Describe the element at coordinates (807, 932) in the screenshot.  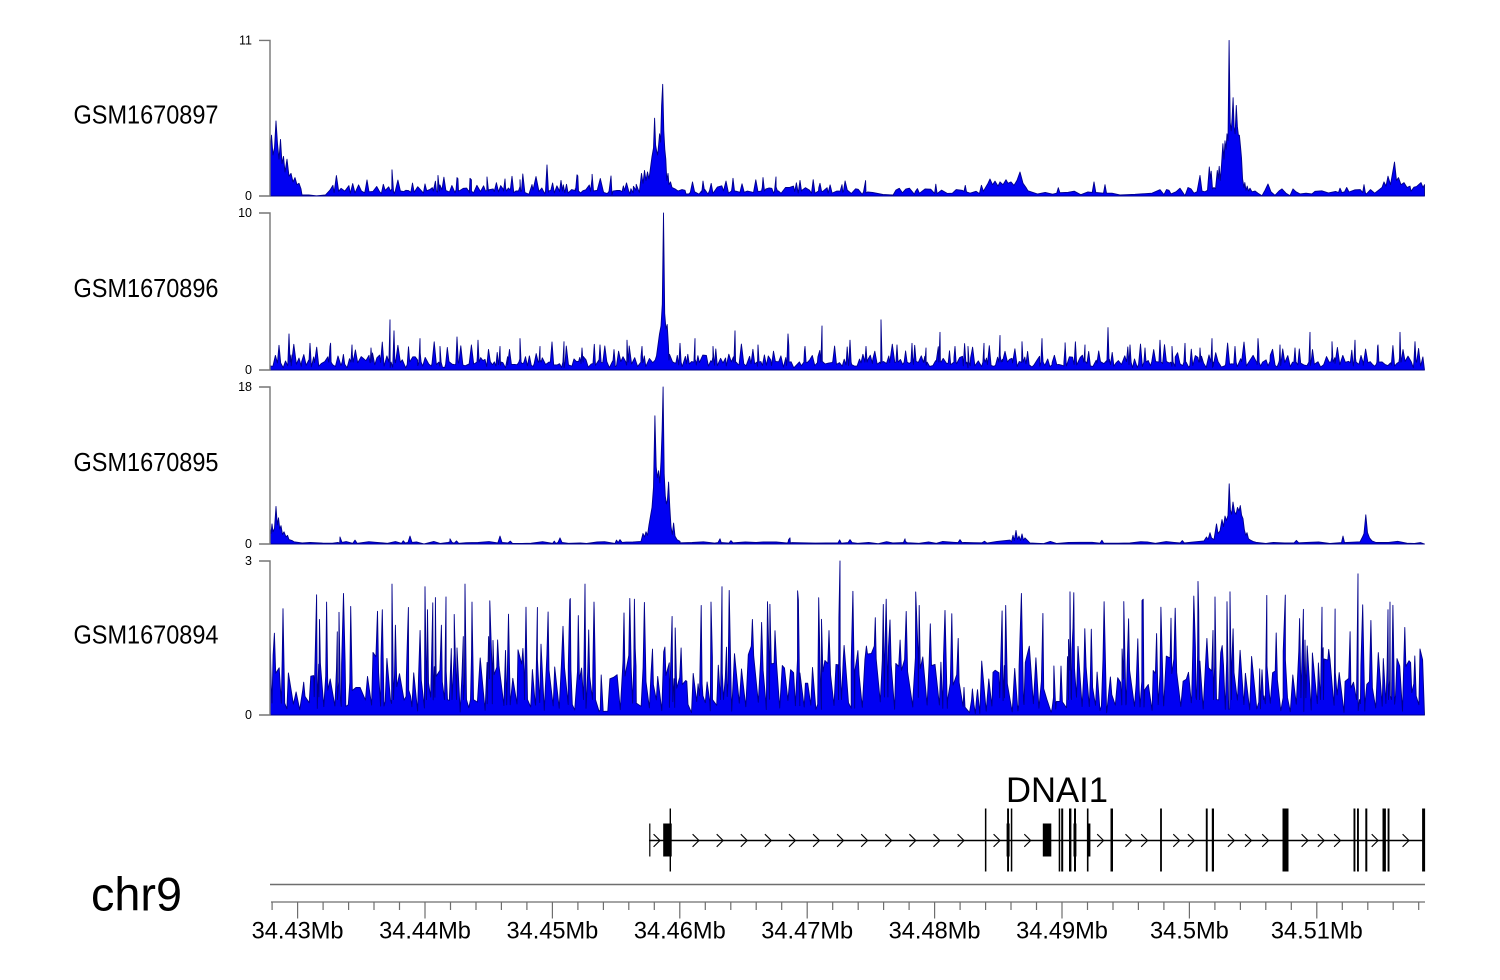
I see `svg-text: 34.47Mb` at that location.